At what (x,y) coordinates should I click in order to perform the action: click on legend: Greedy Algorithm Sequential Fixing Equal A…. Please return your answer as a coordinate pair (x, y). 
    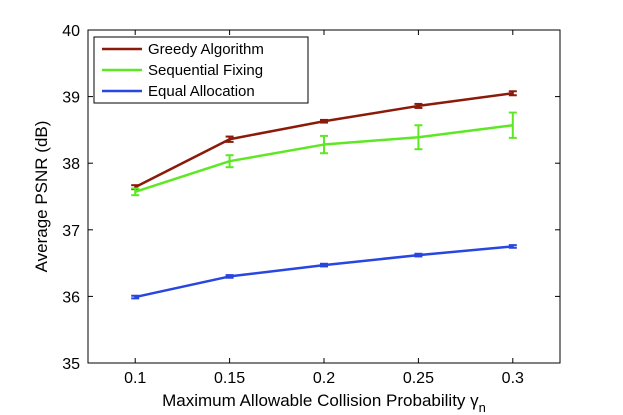
    Looking at the image, I should click on (201, 70).